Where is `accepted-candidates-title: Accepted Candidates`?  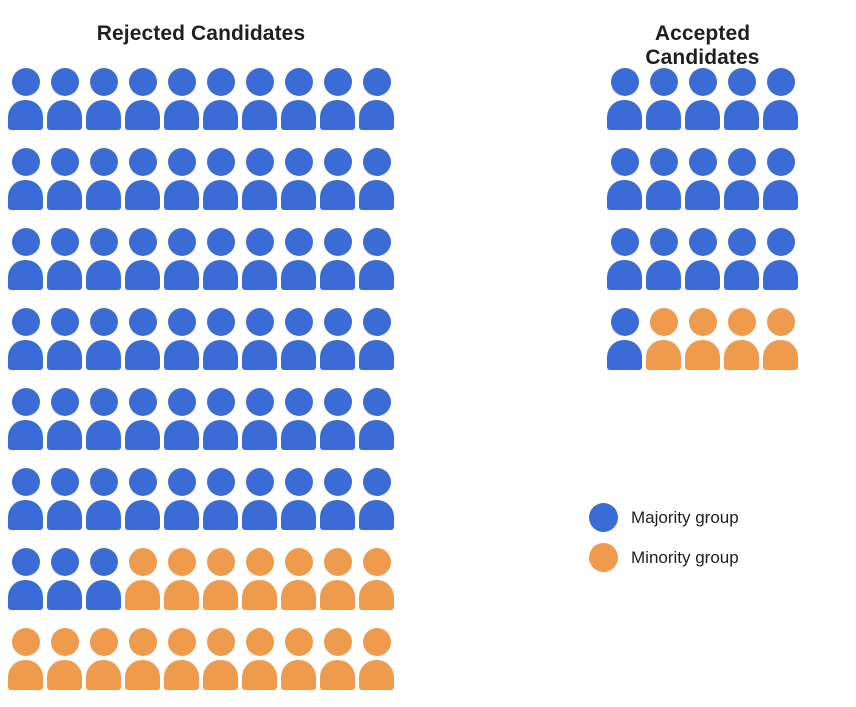
accepted-candidates-title: Accepted Candidates is located at coordinates (702, 45).